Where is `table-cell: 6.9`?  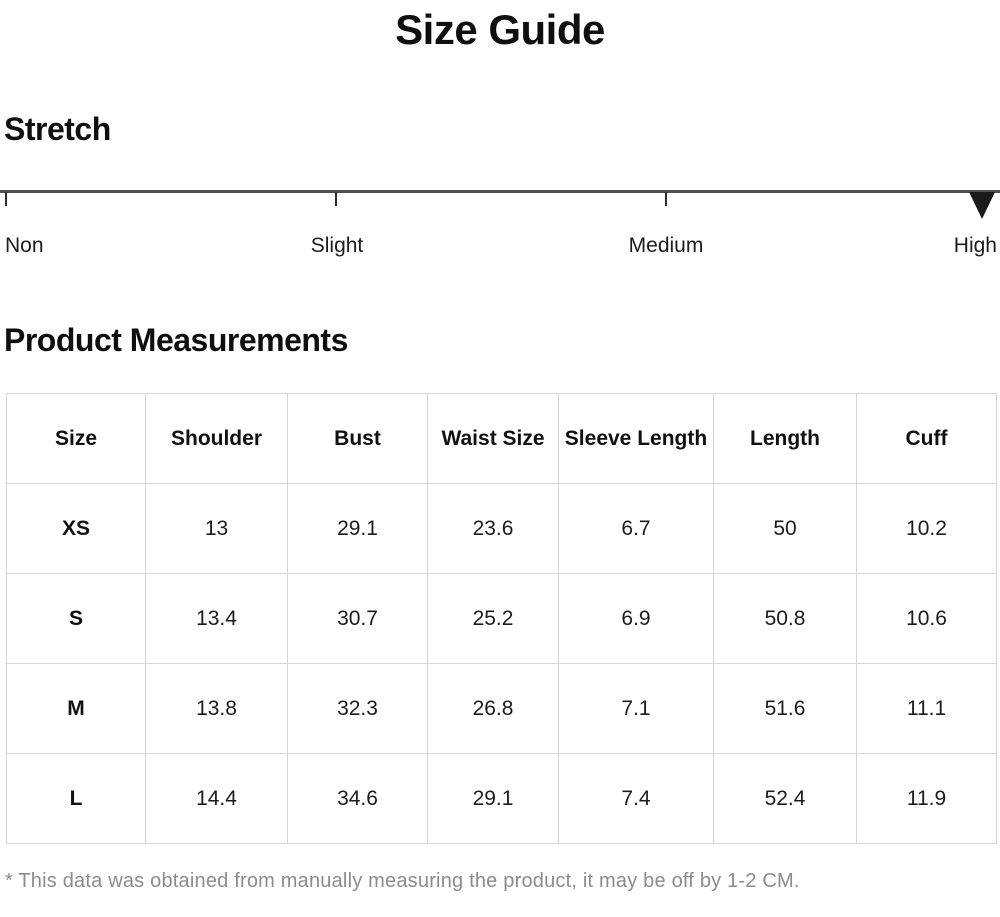 table-cell: 6.9 is located at coordinates (636, 619).